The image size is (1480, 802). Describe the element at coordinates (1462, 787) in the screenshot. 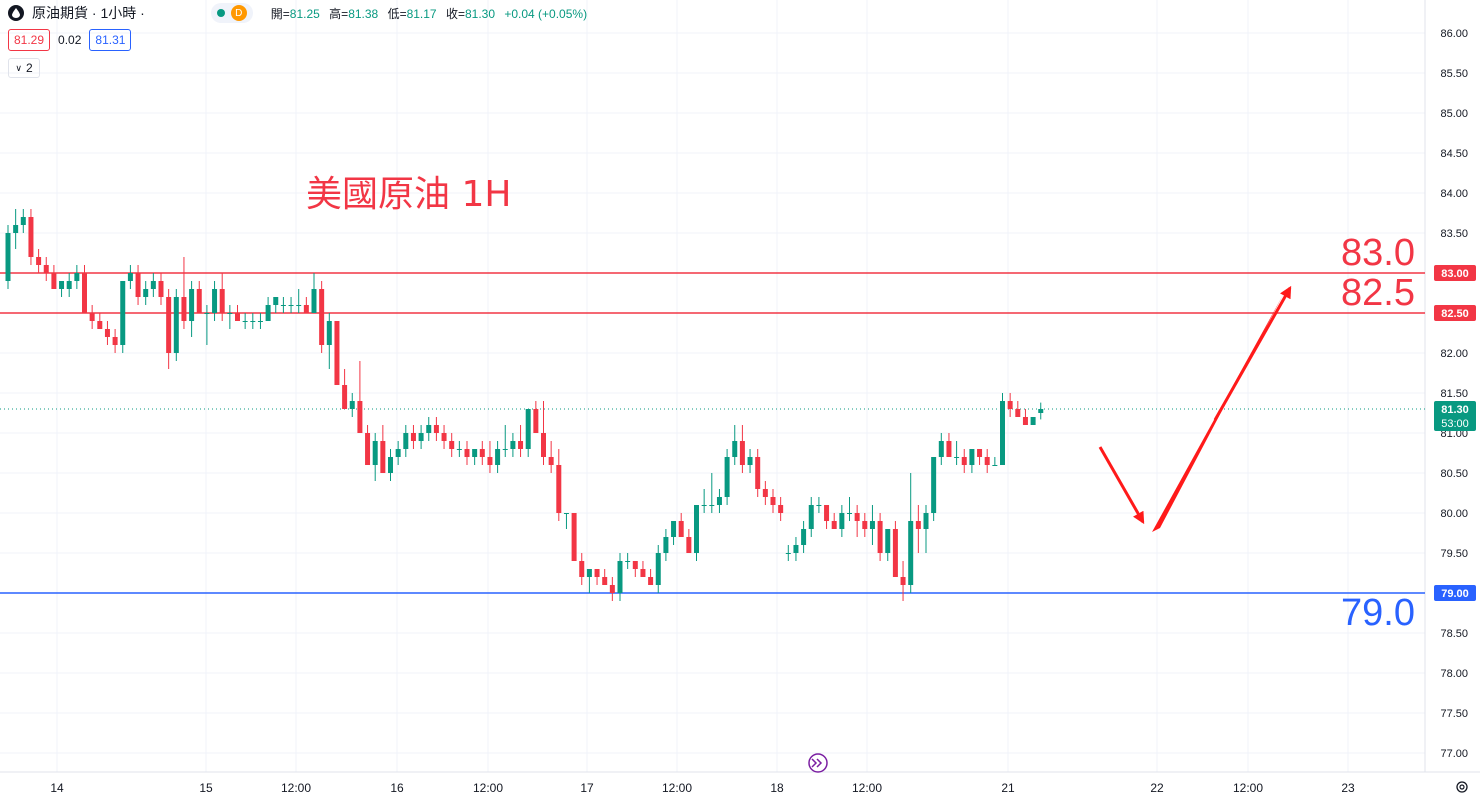

I see `settings-gear-icon` at that location.